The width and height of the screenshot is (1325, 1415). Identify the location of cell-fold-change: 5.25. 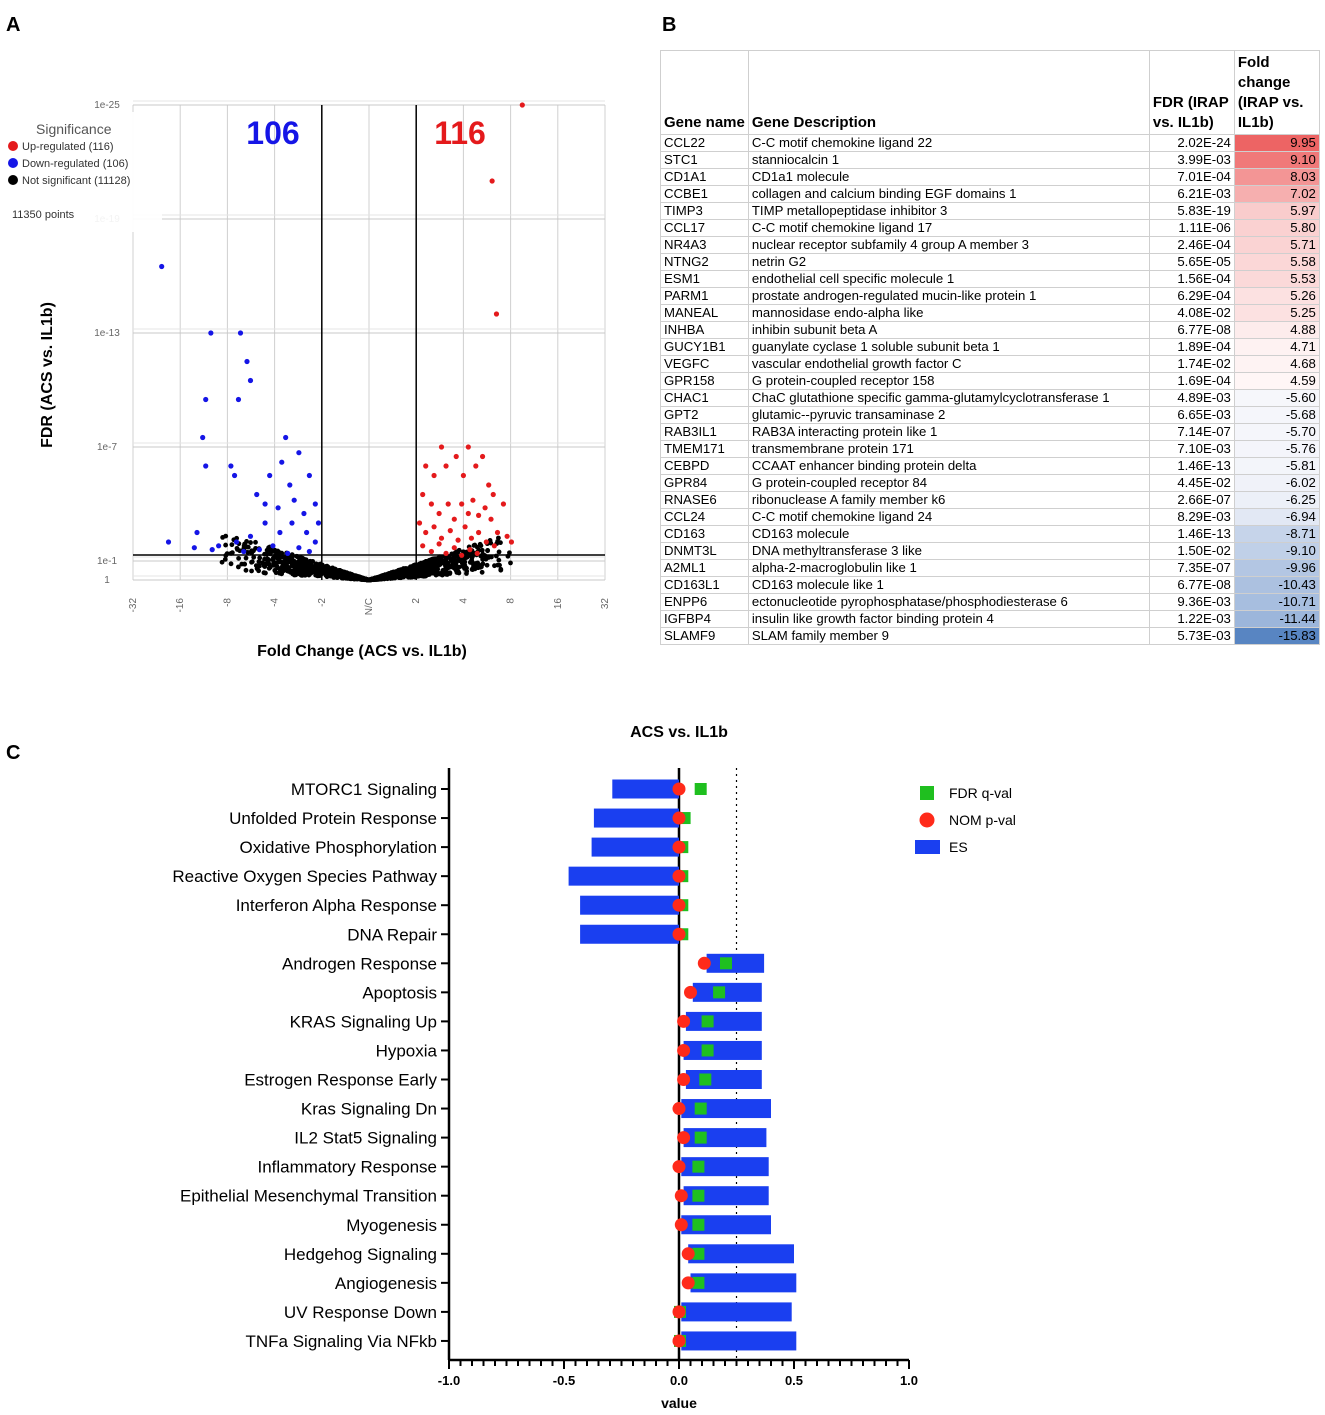
(1276, 313).